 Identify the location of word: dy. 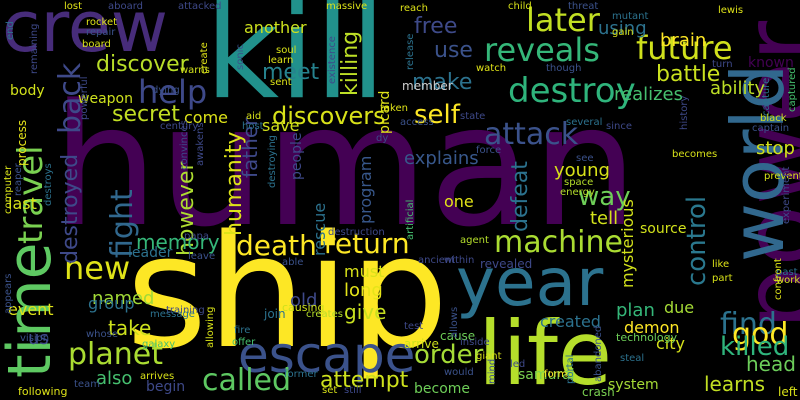
(382, 138).